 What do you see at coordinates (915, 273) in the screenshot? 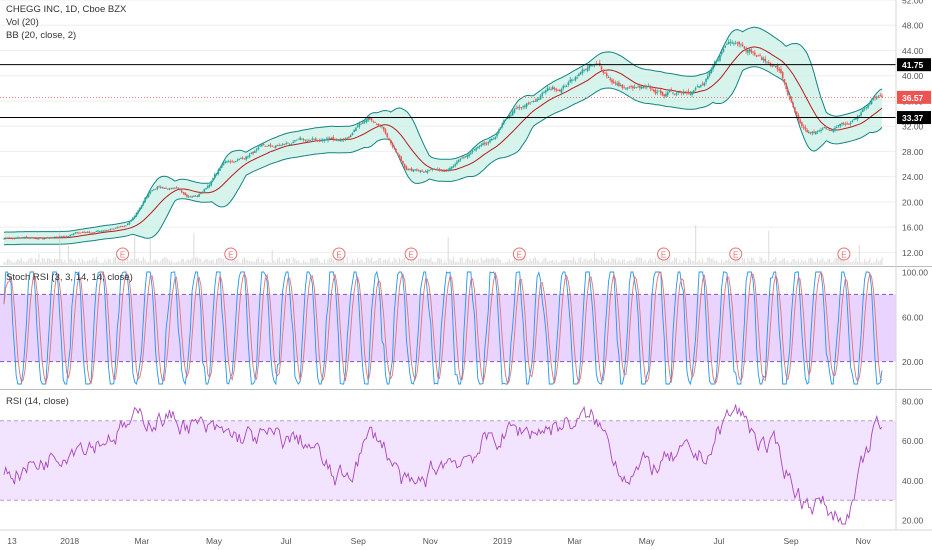
I see `stoch-rsi-axis-tick-label: 100.00` at bounding box center [915, 273].